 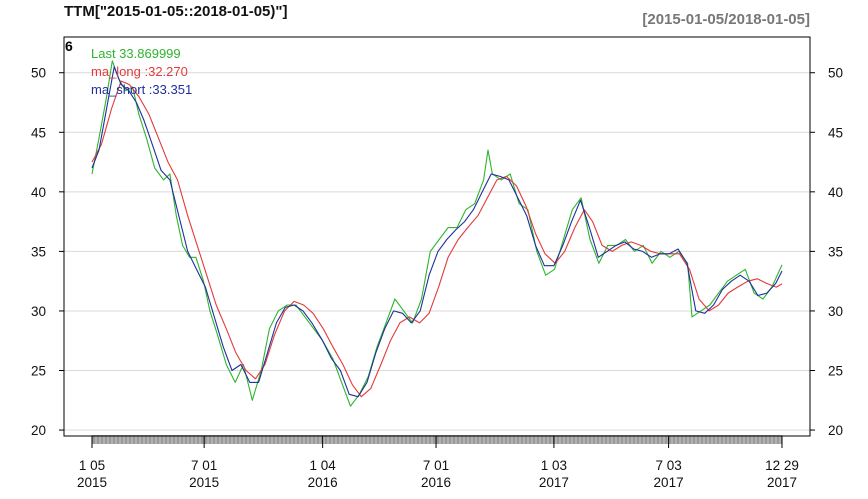 What do you see at coordinates (554, 465) in the screenshot?
I see `x-tick-label: 1 03` at bounding box center [554, 465].